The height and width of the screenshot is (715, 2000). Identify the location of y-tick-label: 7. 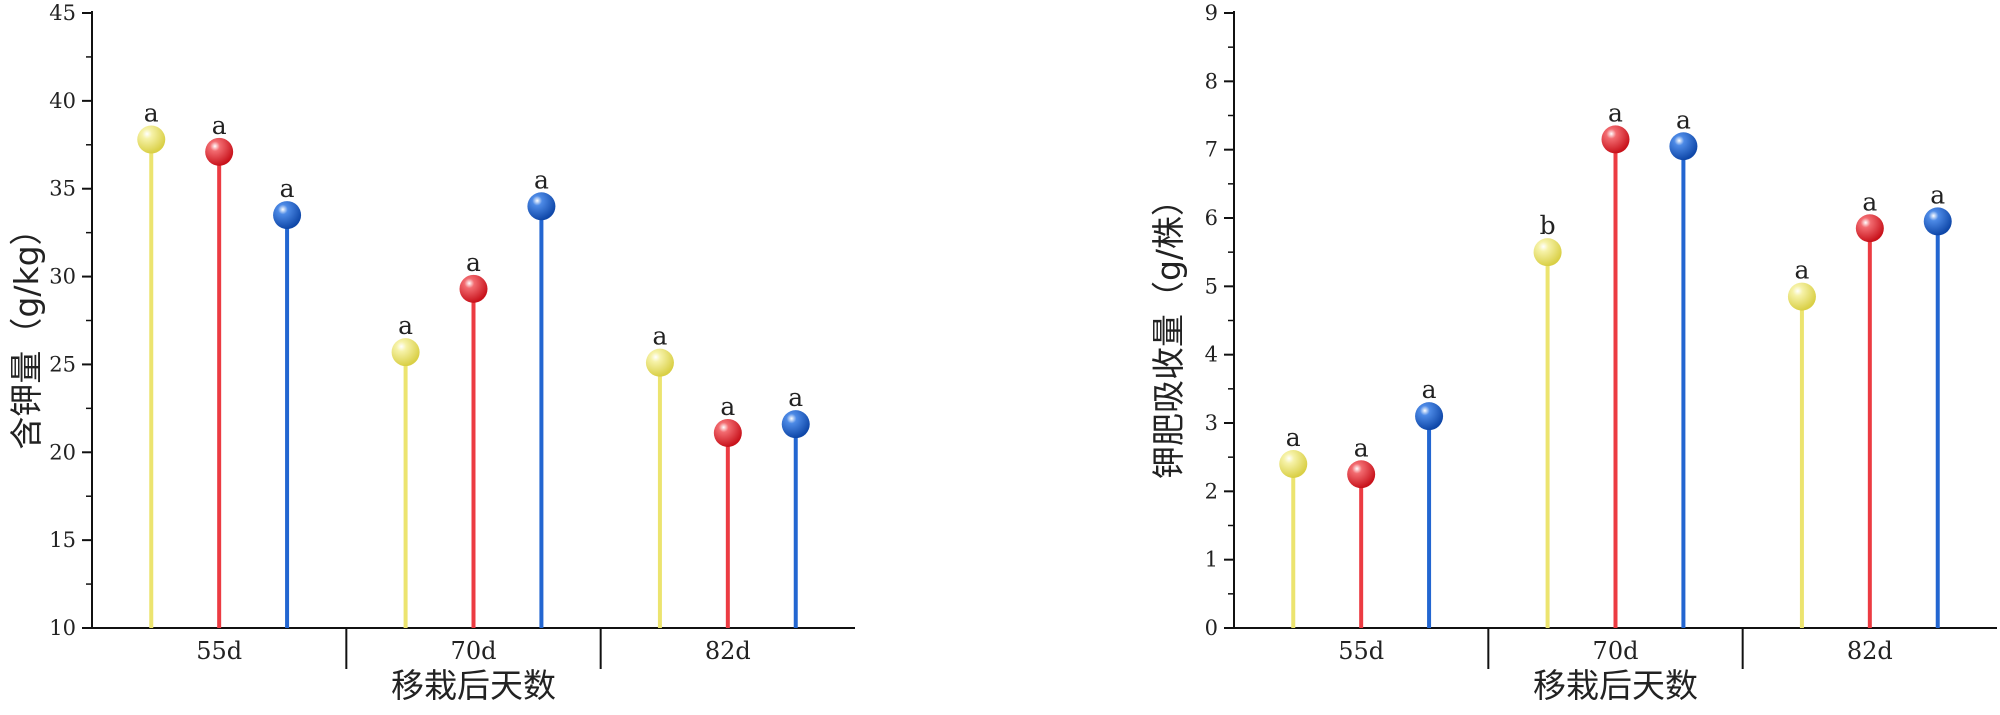
(1211, 150).